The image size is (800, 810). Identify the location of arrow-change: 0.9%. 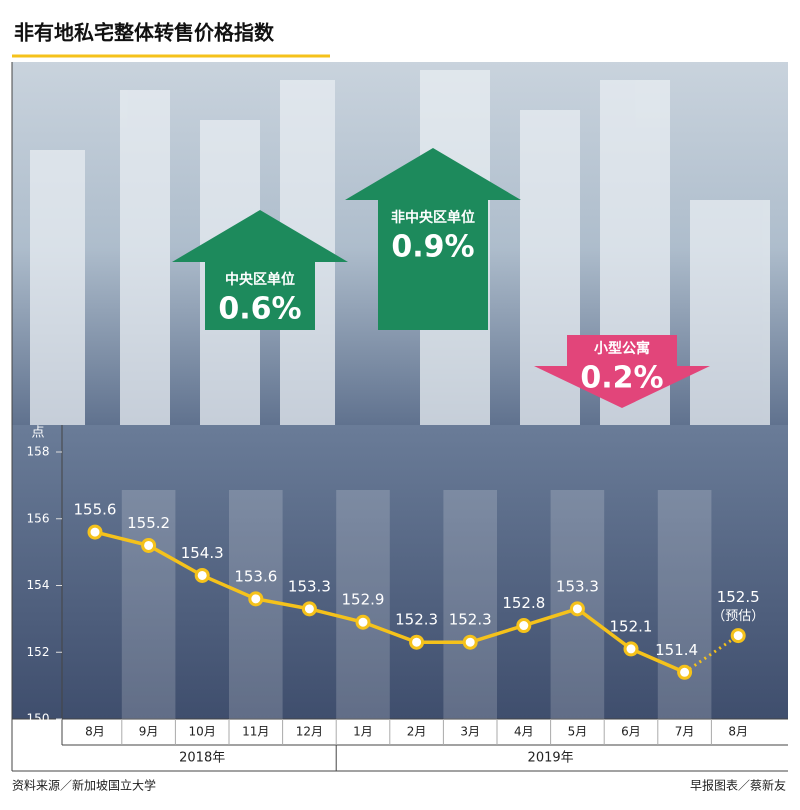
(432, 247).